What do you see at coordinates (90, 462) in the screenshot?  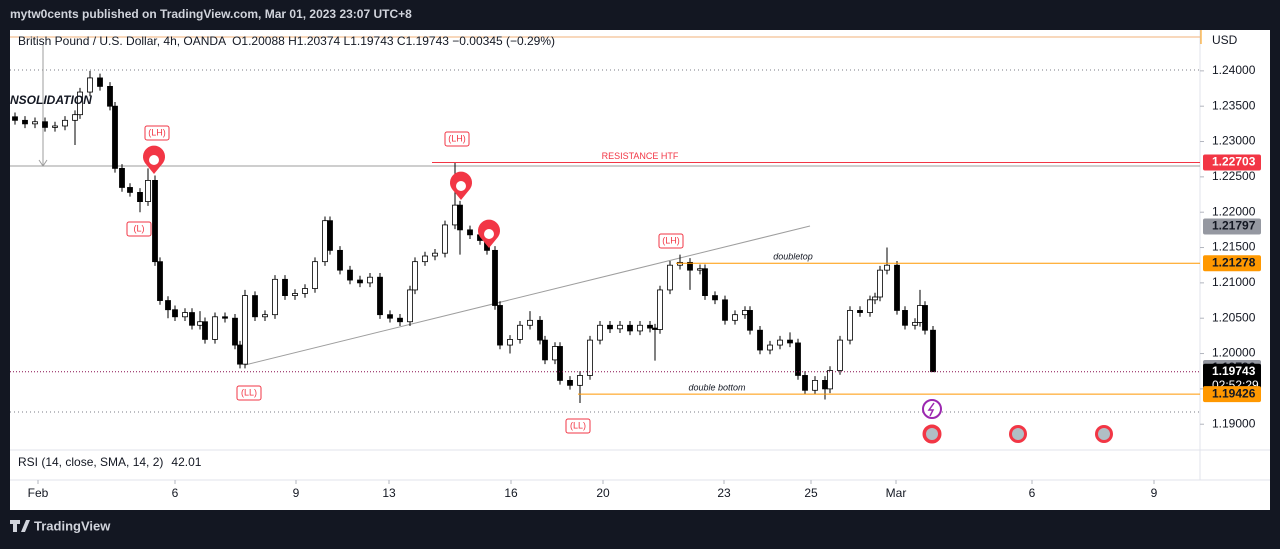 I see `indicator-name: RSI (14, close, SMA, 14, 2)` at bounding box center [90, 462].